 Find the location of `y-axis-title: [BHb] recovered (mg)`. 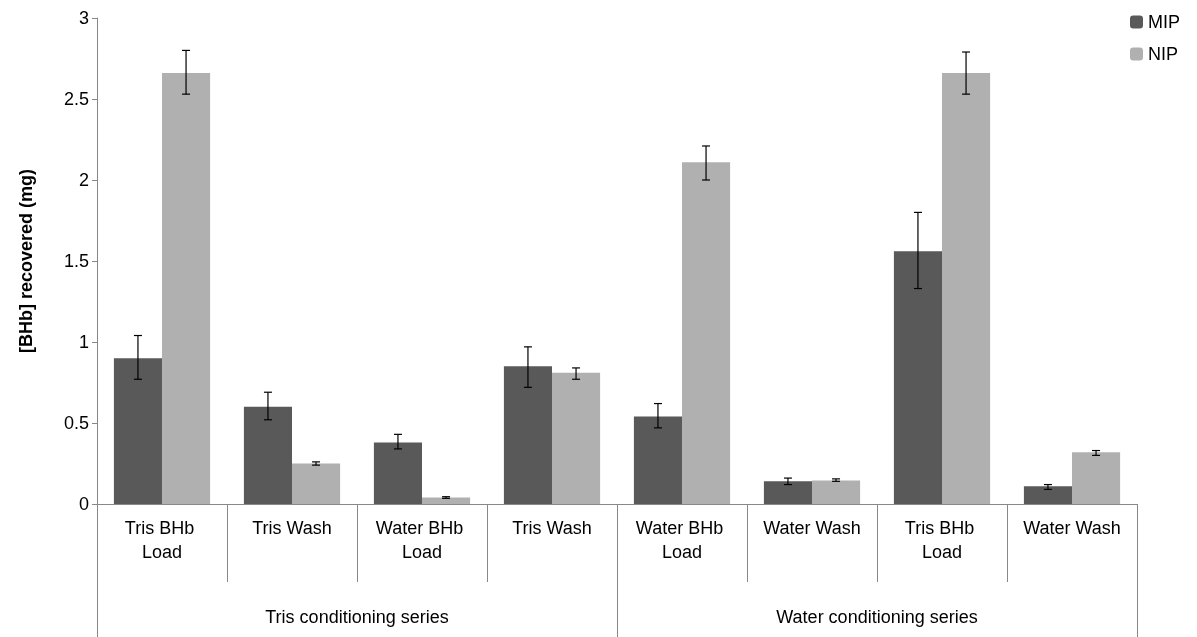

y-axis-title: [BHb] recovered (mg) is located at coordinates (26, 261).